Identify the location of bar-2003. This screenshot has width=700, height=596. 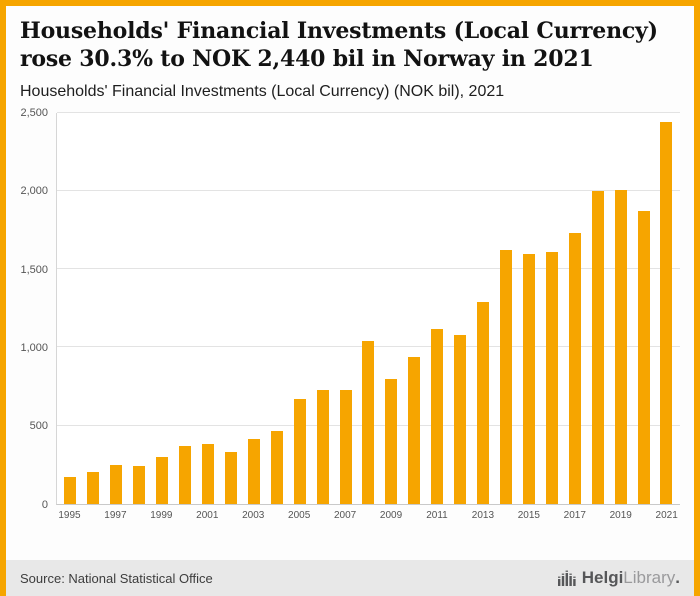
(253, 471).